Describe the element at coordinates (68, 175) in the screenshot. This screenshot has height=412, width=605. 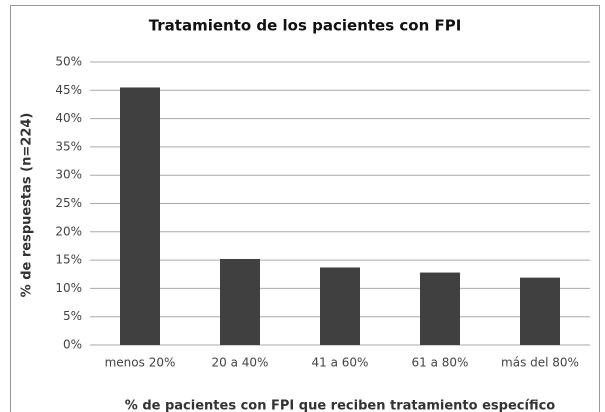
I see `y-tick-label: 30%` at that location.